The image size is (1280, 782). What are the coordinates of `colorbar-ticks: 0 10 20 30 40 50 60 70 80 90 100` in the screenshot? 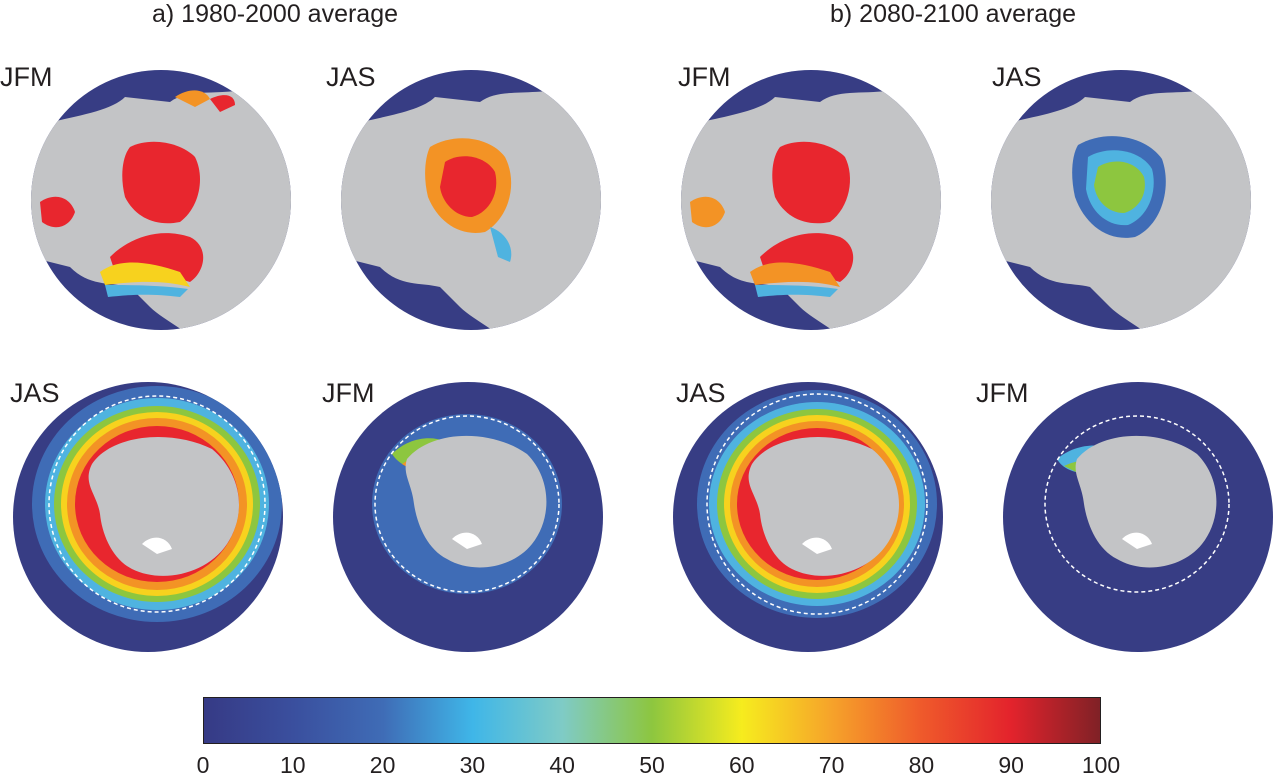 It's located at (640, 767).